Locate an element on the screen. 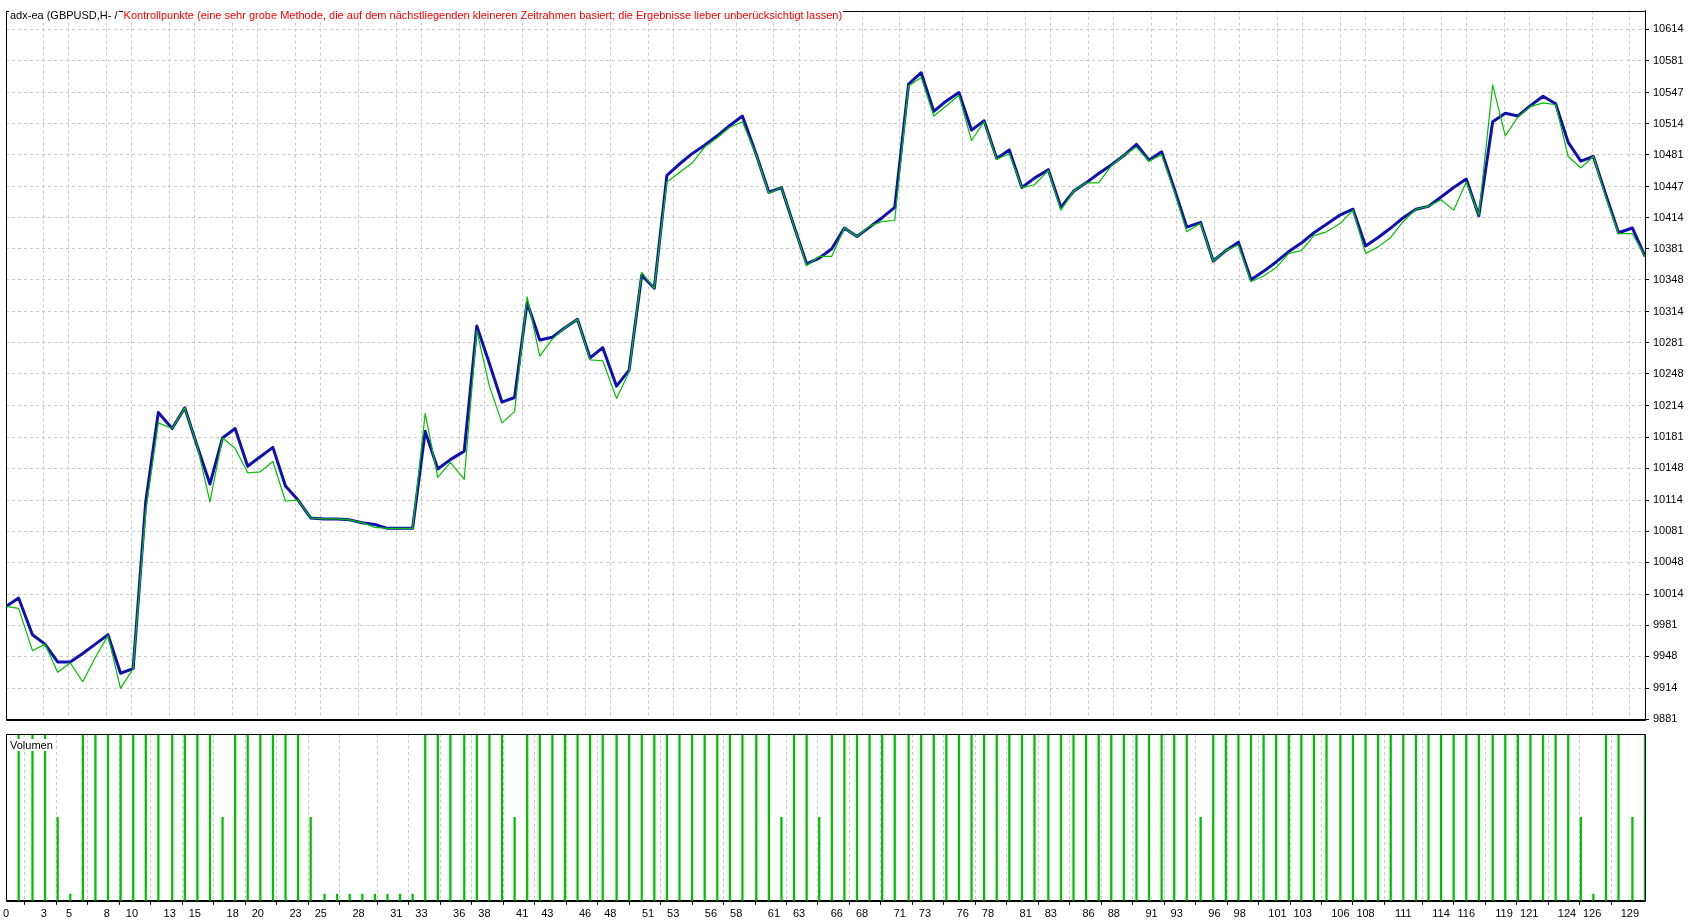  x-tick-label: 5 is located at coordinates (69, 913).